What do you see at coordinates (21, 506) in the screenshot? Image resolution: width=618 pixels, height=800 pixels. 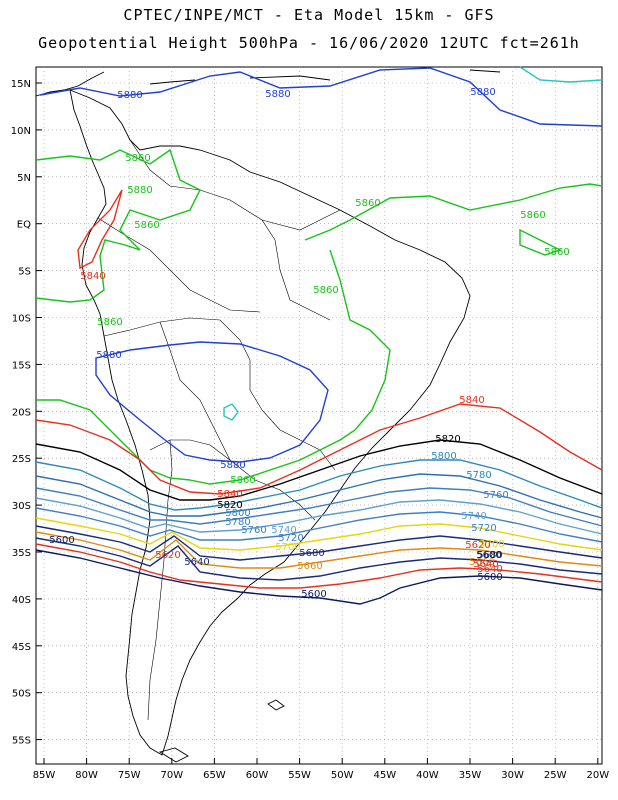 I see `lat-tick-label: 30S` at bounding box center [21, 506].